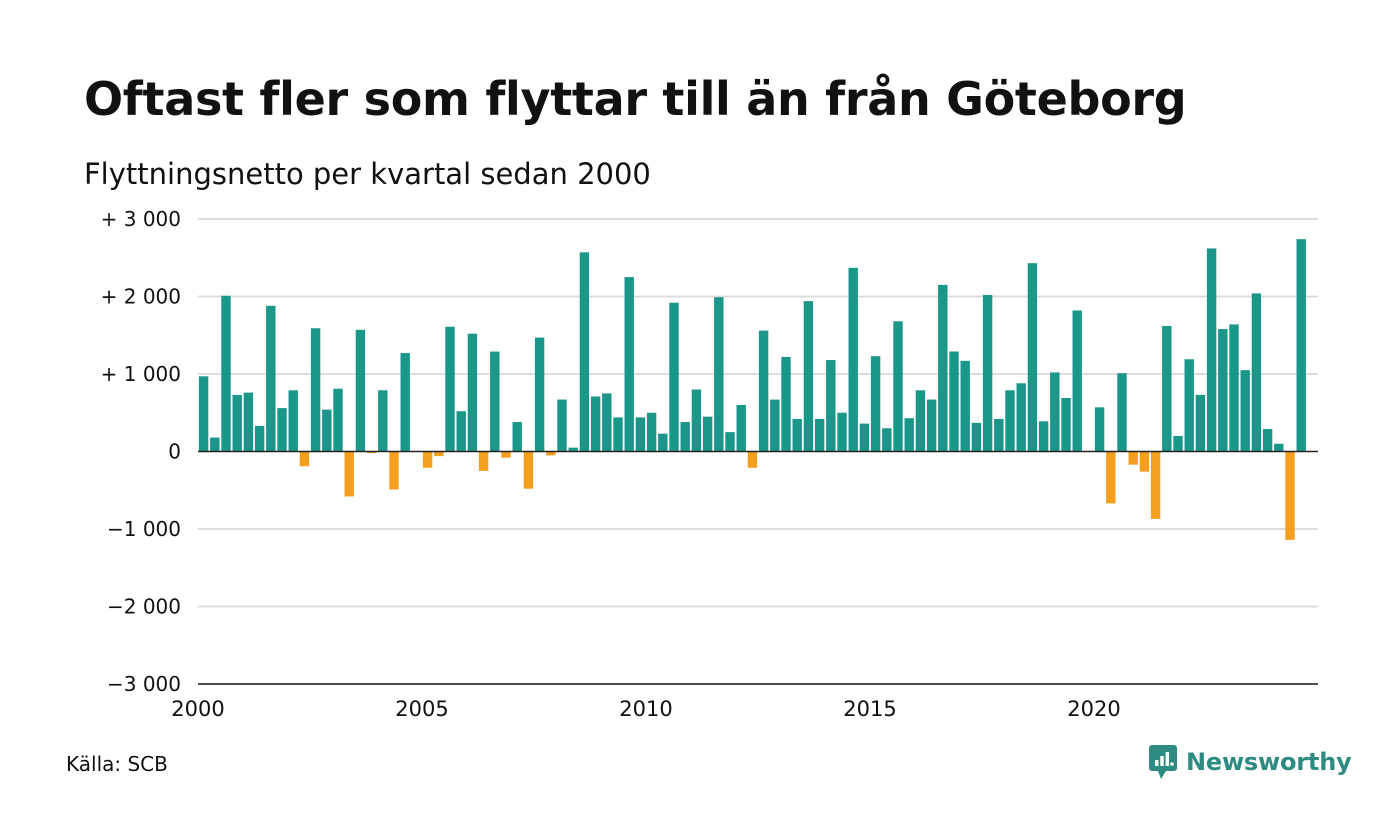  What do you see at coordinates (1099, 429) in the screenshot?
I see `bar-2020-q1` at bounding box center [1099, 429].